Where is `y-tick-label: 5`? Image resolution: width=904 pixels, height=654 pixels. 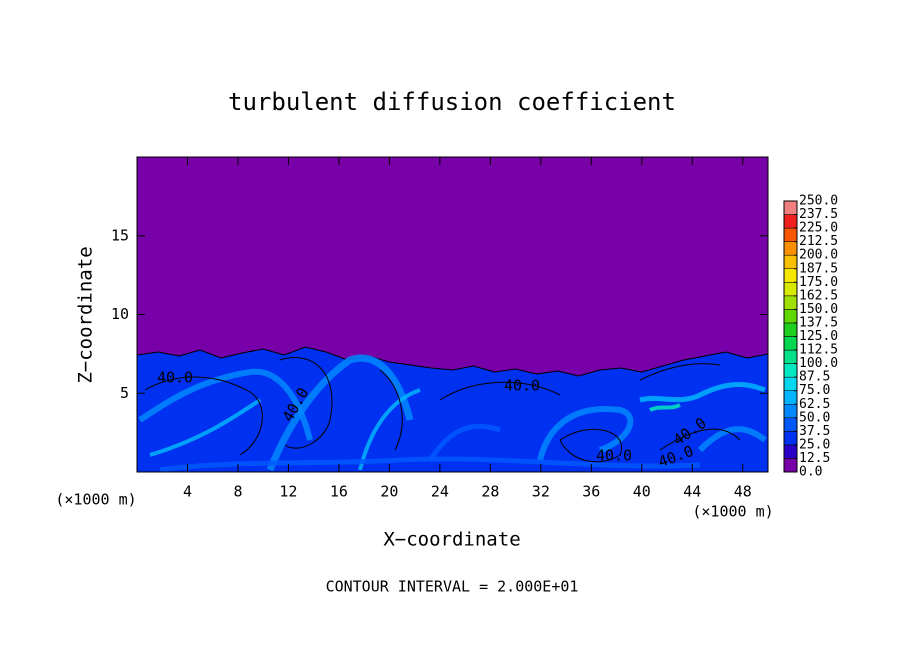 y-tick-label: 5 is located at coordinates (124, 393).